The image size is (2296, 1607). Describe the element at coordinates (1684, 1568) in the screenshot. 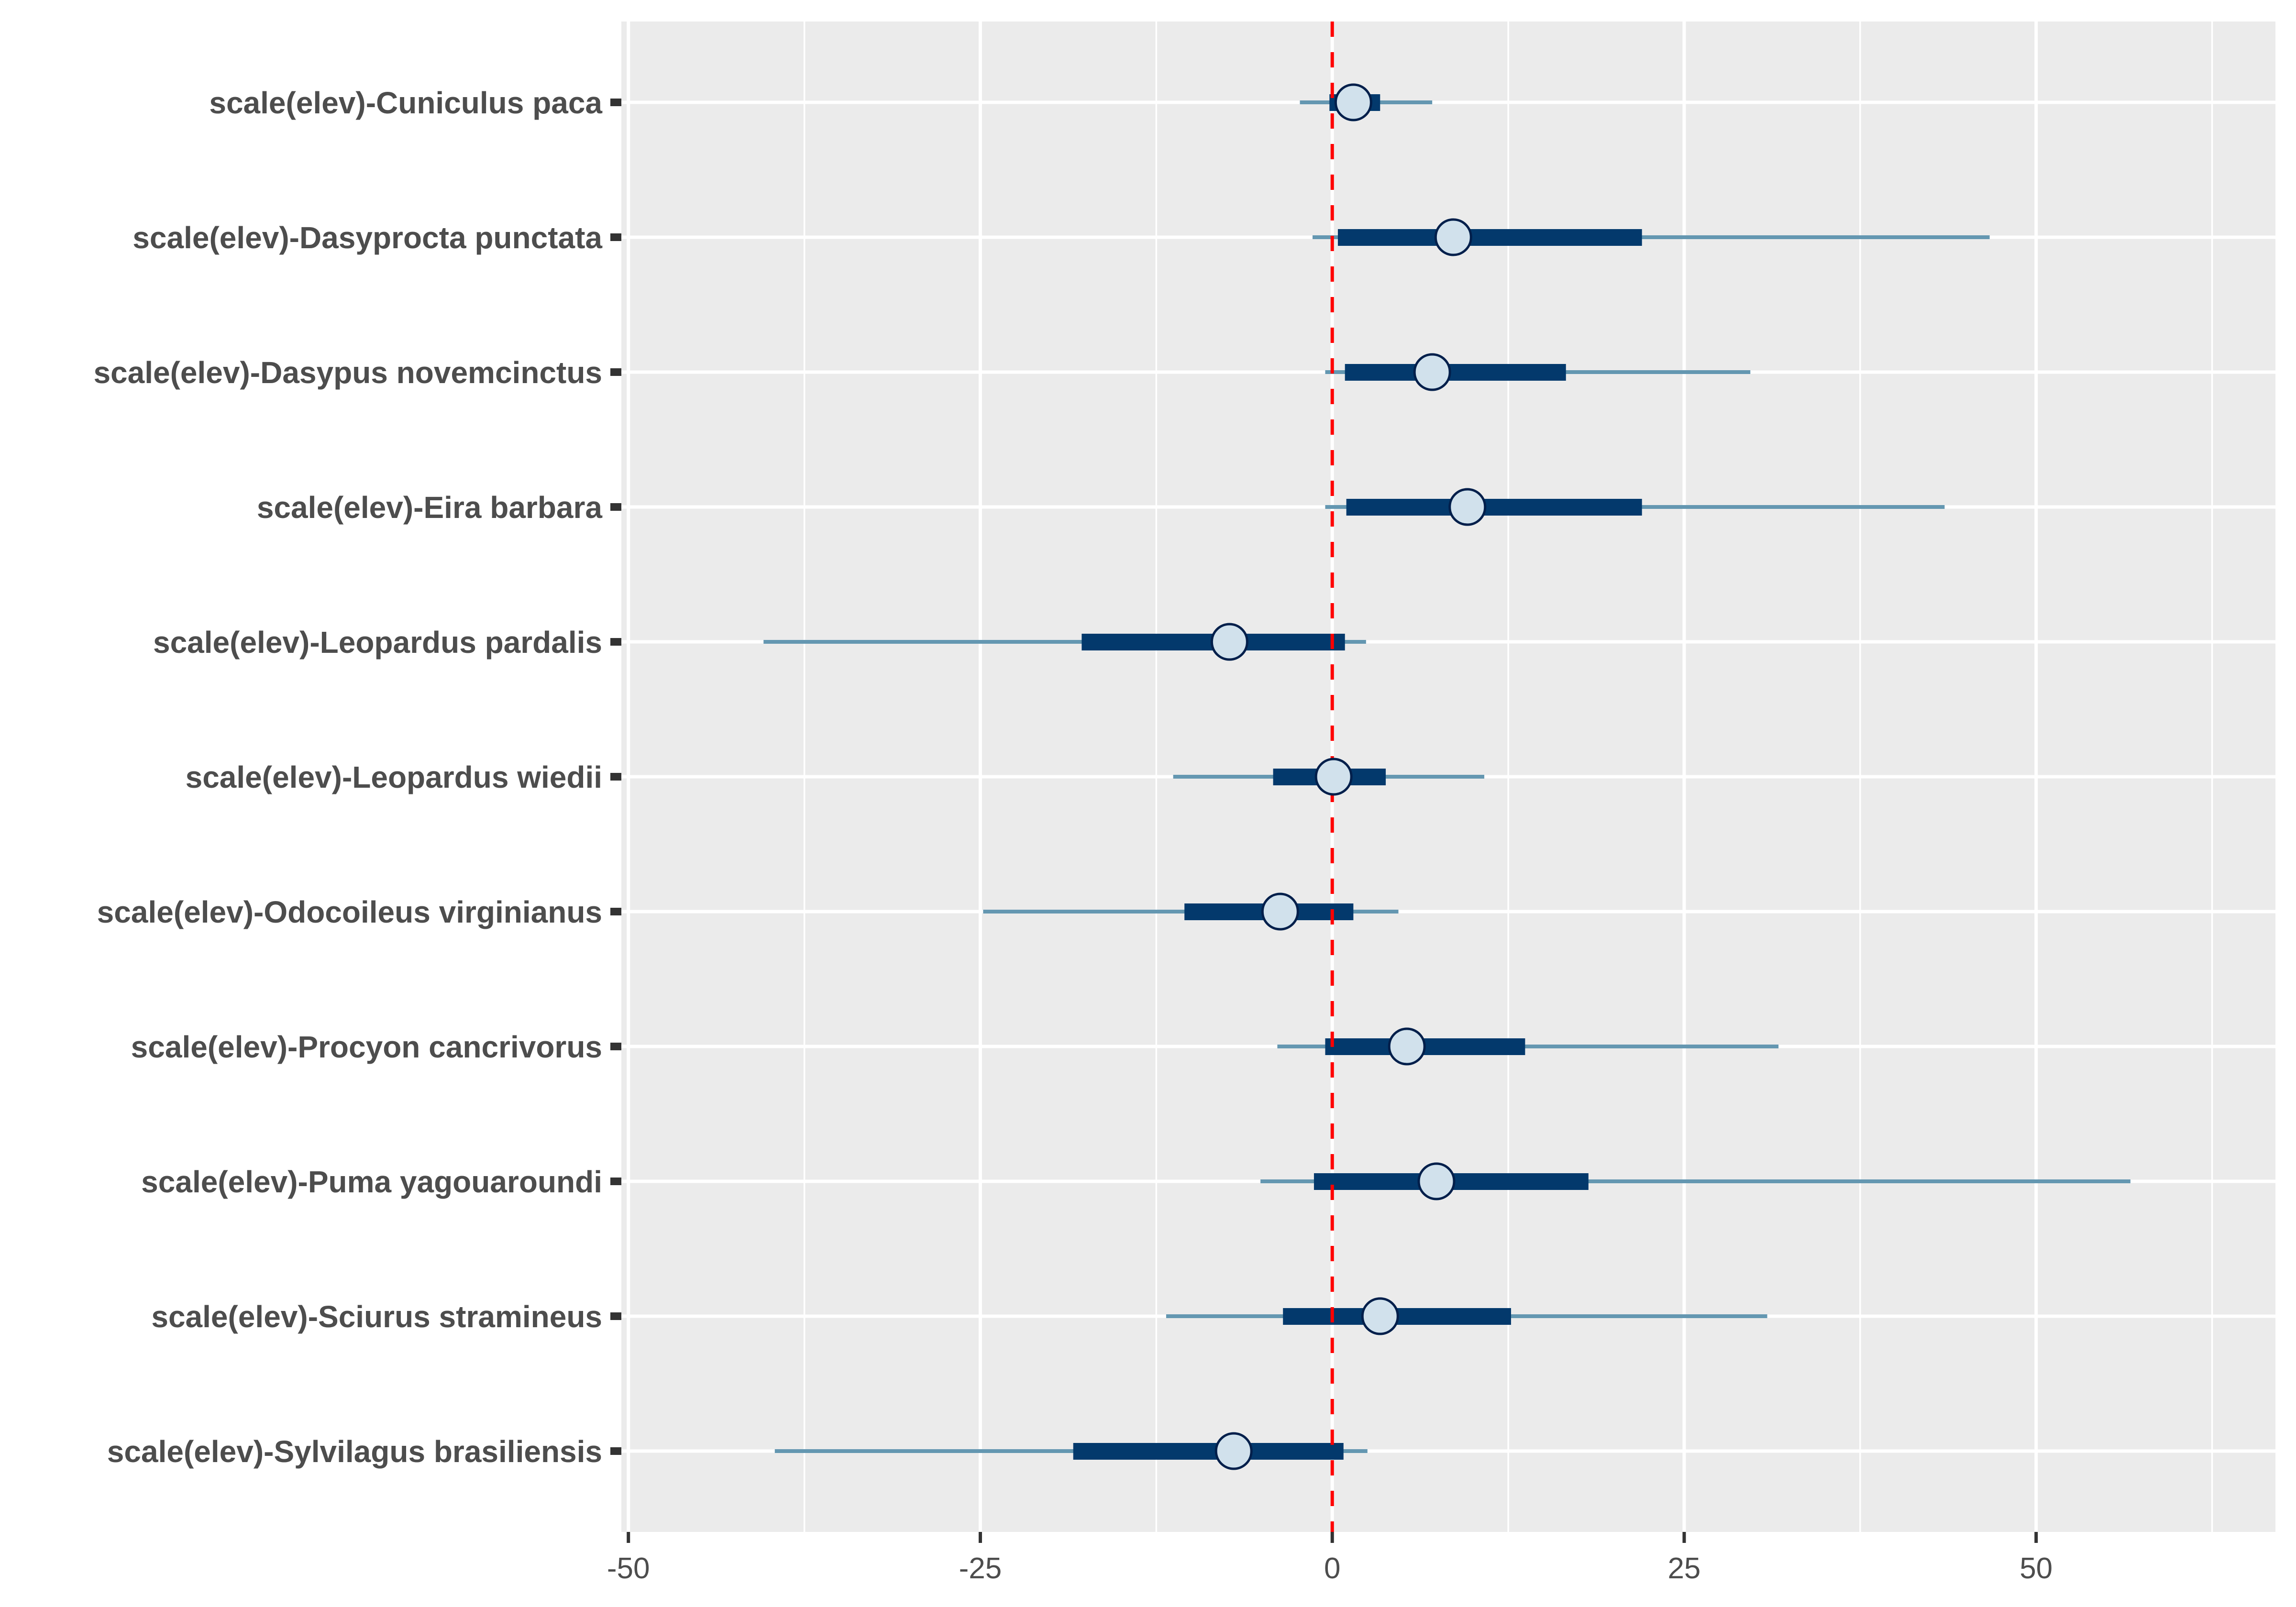

I see `x-tick-label: 25` at that location.